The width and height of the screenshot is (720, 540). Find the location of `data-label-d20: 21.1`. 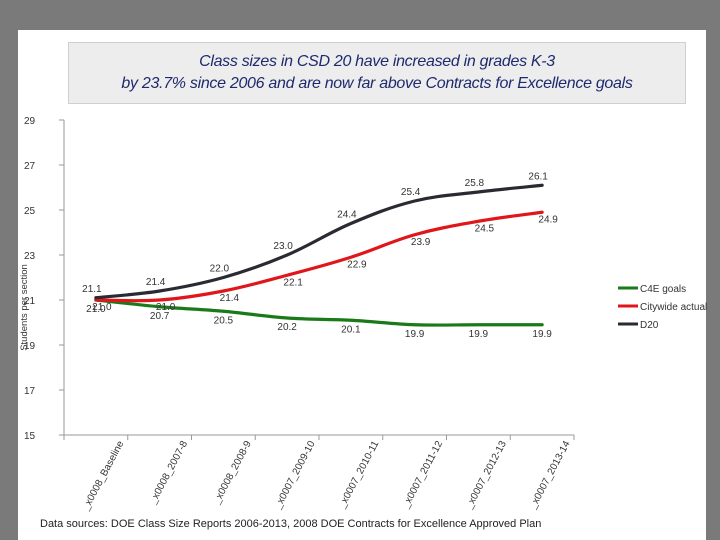

data-label-d20: 21.1 is located at coordinates (92, 289).